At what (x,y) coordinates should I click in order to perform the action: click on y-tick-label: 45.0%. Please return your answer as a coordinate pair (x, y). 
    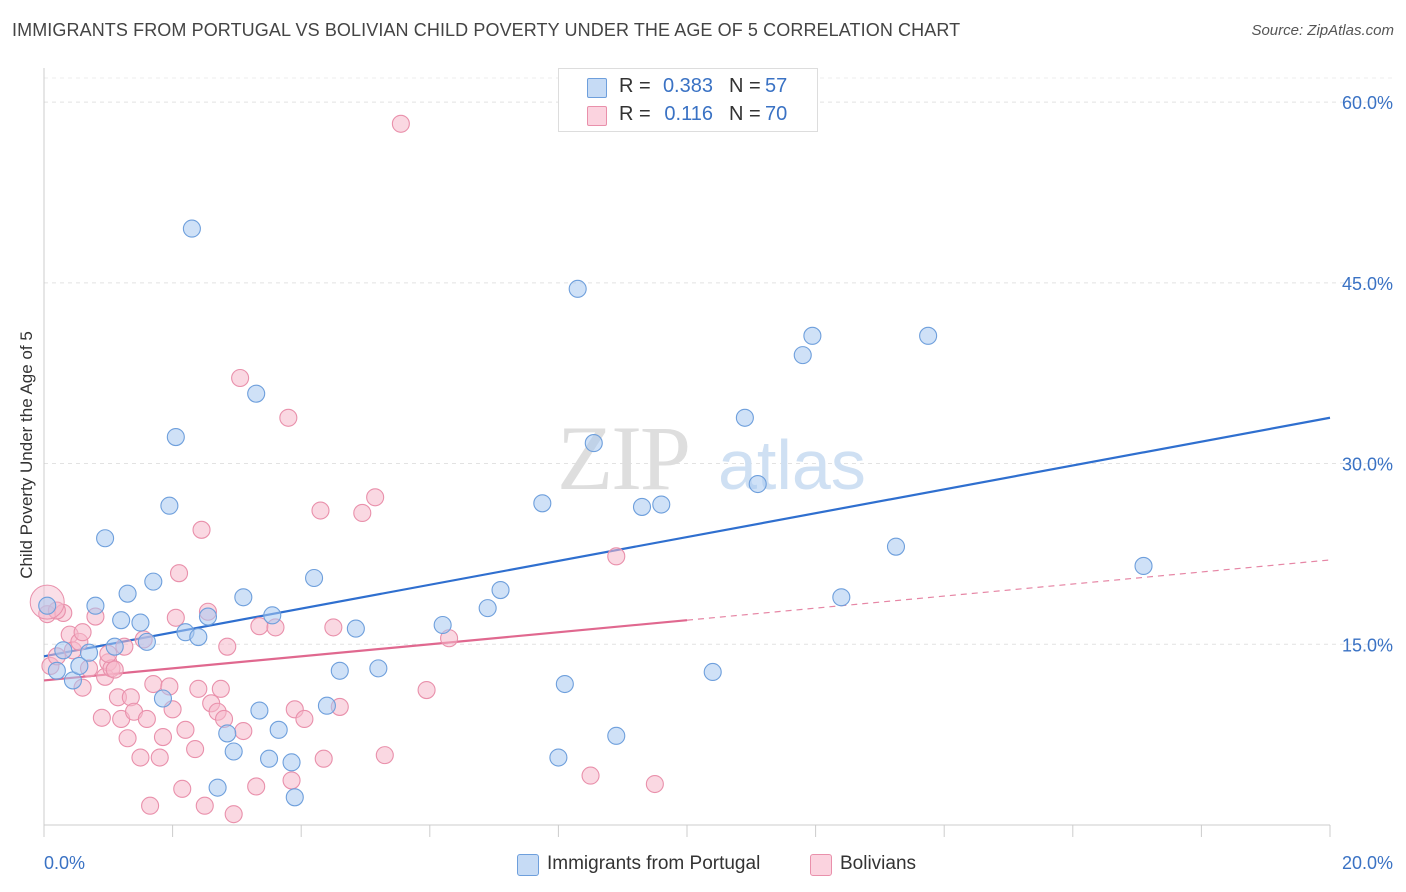
    Looking at the image, I should click on (1367, 284).